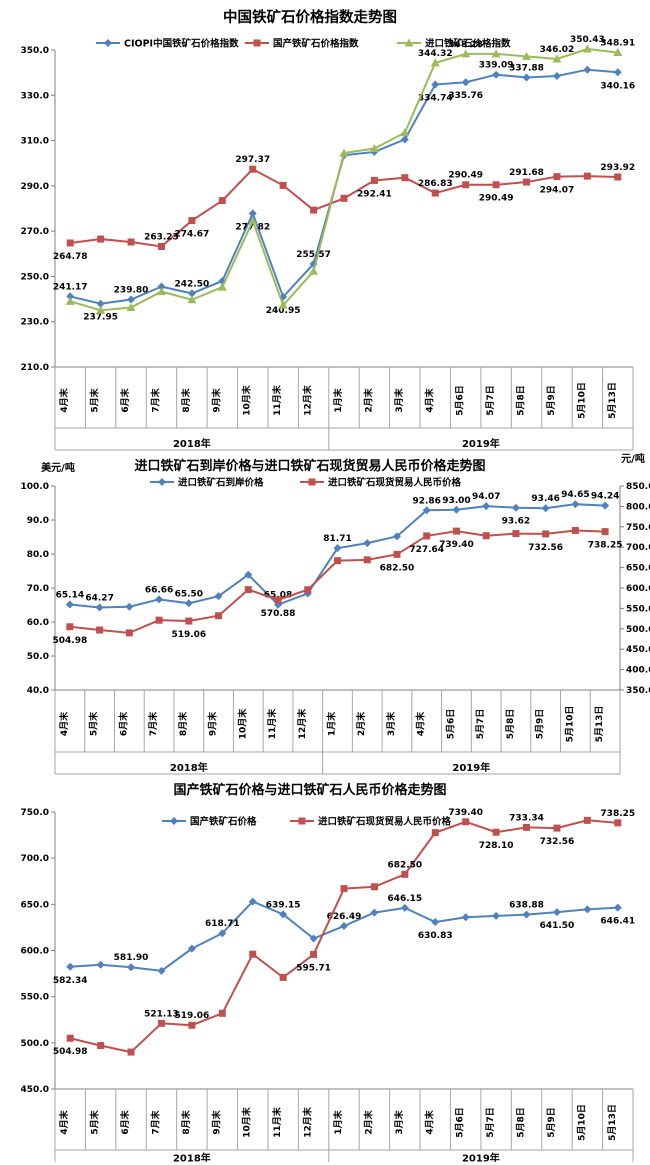 This screenshot has height=1165, width=650. What do you see at coordinates (581, 400) in the screenshot?
I see `x-axis-category-label: 5月10日` at bounding box center [581, 400].